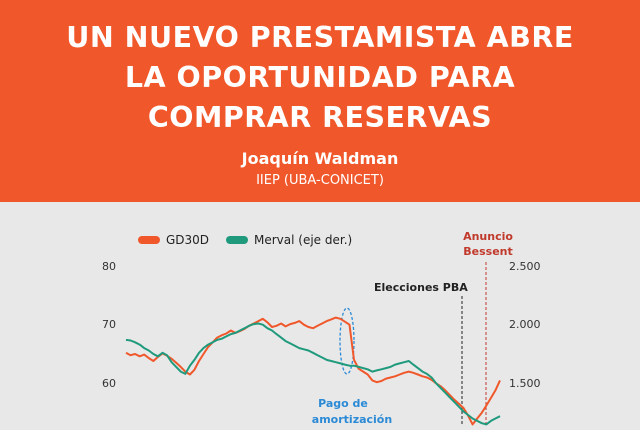 This screenshot has height=430, width=640. I want to click on annotation-bessent-line-1: Anuncio, so click(488, 236).